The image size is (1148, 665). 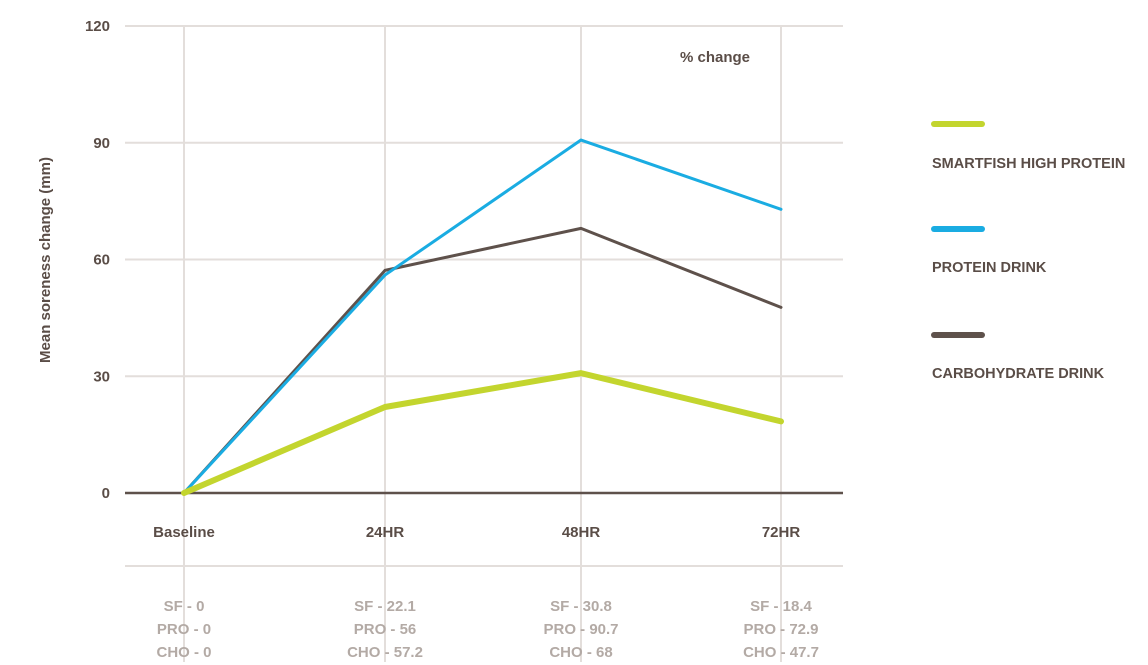 I want to click on y-axis-label: Mean soreness change (mm), so click(x=45, y=260).